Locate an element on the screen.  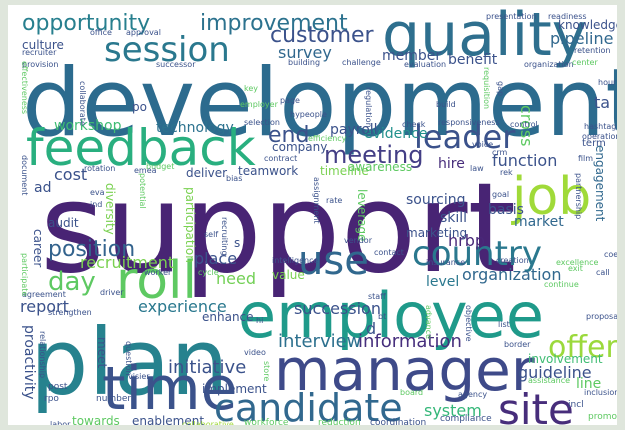
cloud-word: border is located at coordinates (517, 344).